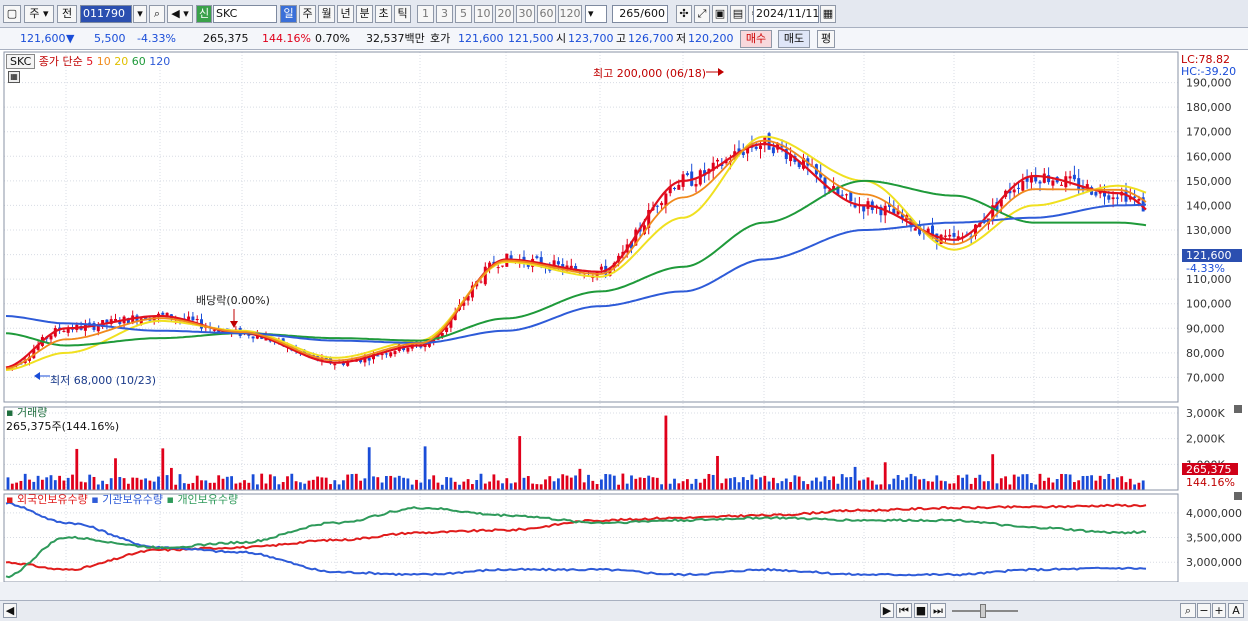 The image size is (1248, 621). I want to click on tab-year: 년, so click(345, 14).